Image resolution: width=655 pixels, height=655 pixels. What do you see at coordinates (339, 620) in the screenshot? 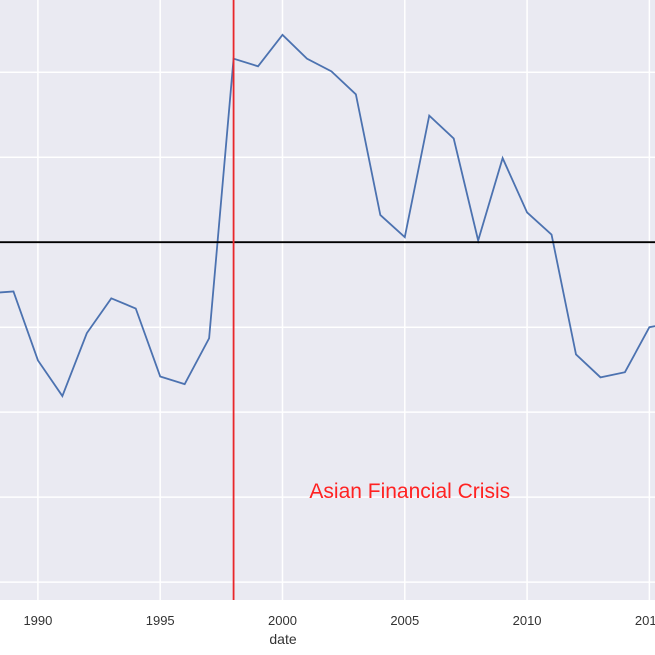
I see `x-tick-labels: 1990 1995 2000 2005 2010 2015` at bounding box center [339, 620].